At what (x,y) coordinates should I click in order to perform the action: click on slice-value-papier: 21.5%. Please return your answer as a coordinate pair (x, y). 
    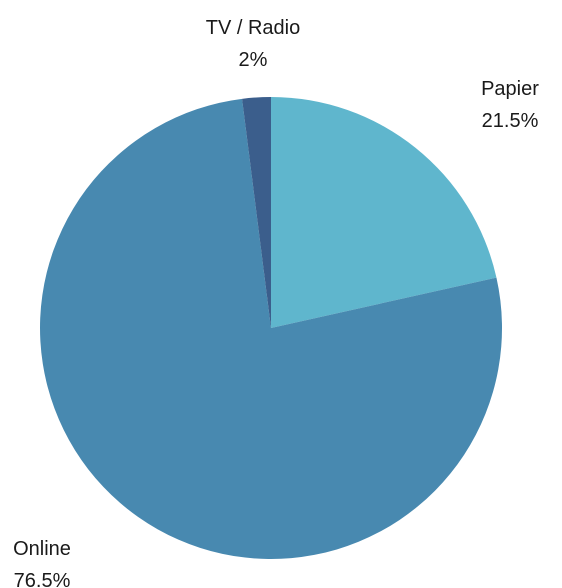
    Looking at the image, I should click on (510, 121).